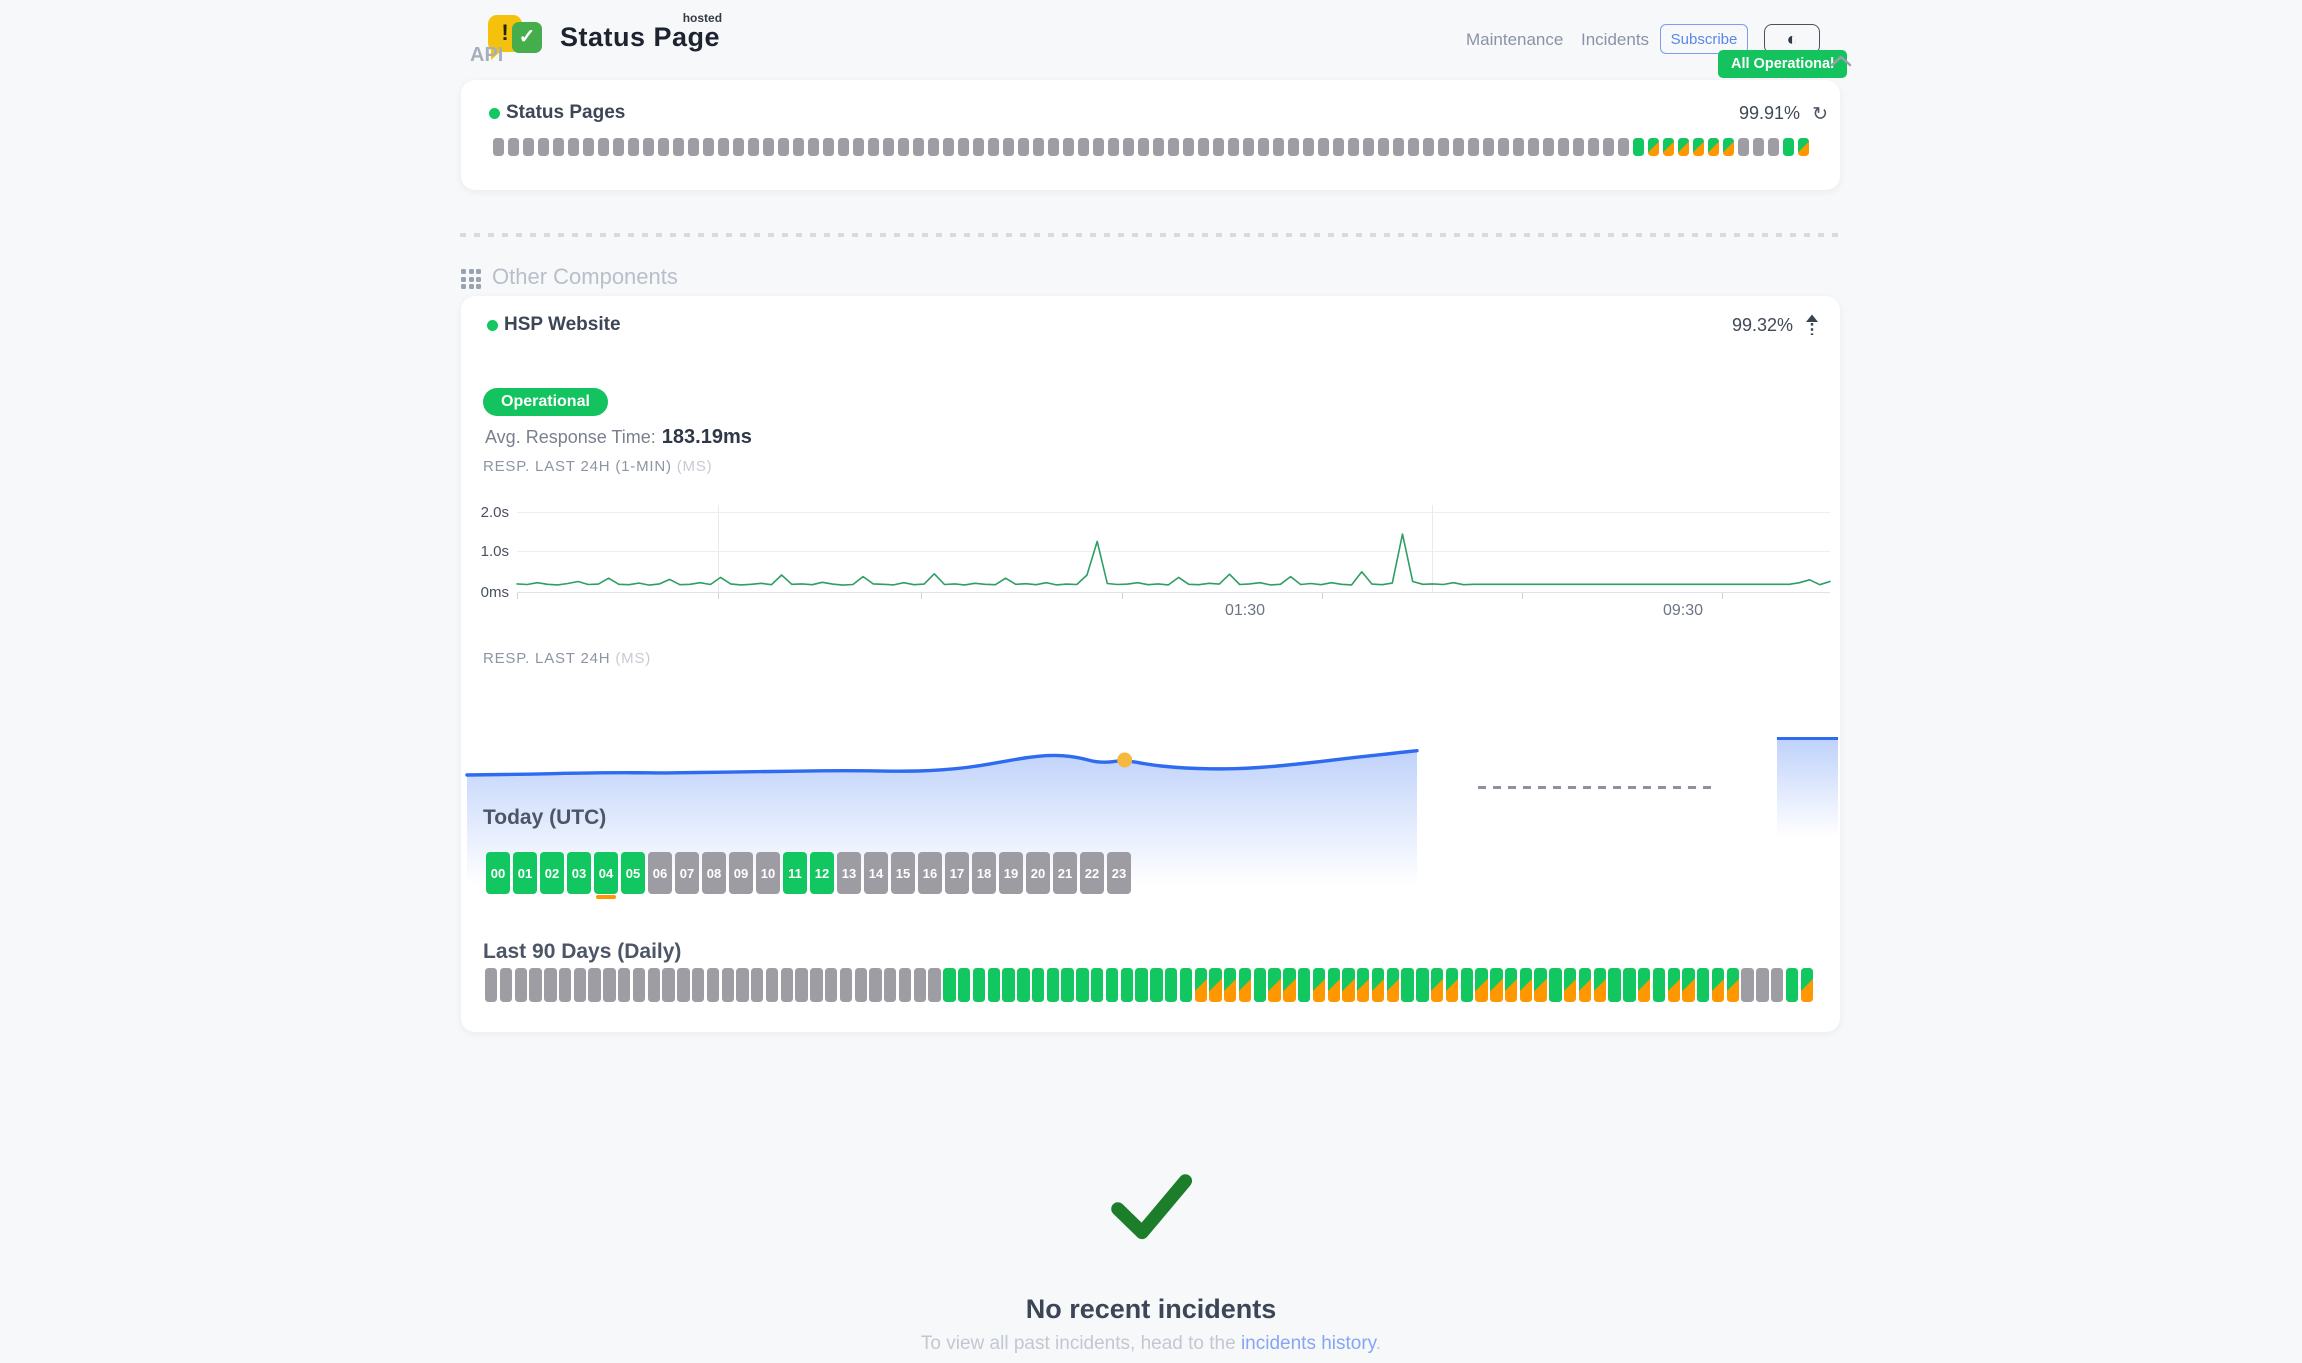 This screenshot has height=1363, width=2302. I want to click on no-incidents-title: No recent incidents, so click(1151, 1309).